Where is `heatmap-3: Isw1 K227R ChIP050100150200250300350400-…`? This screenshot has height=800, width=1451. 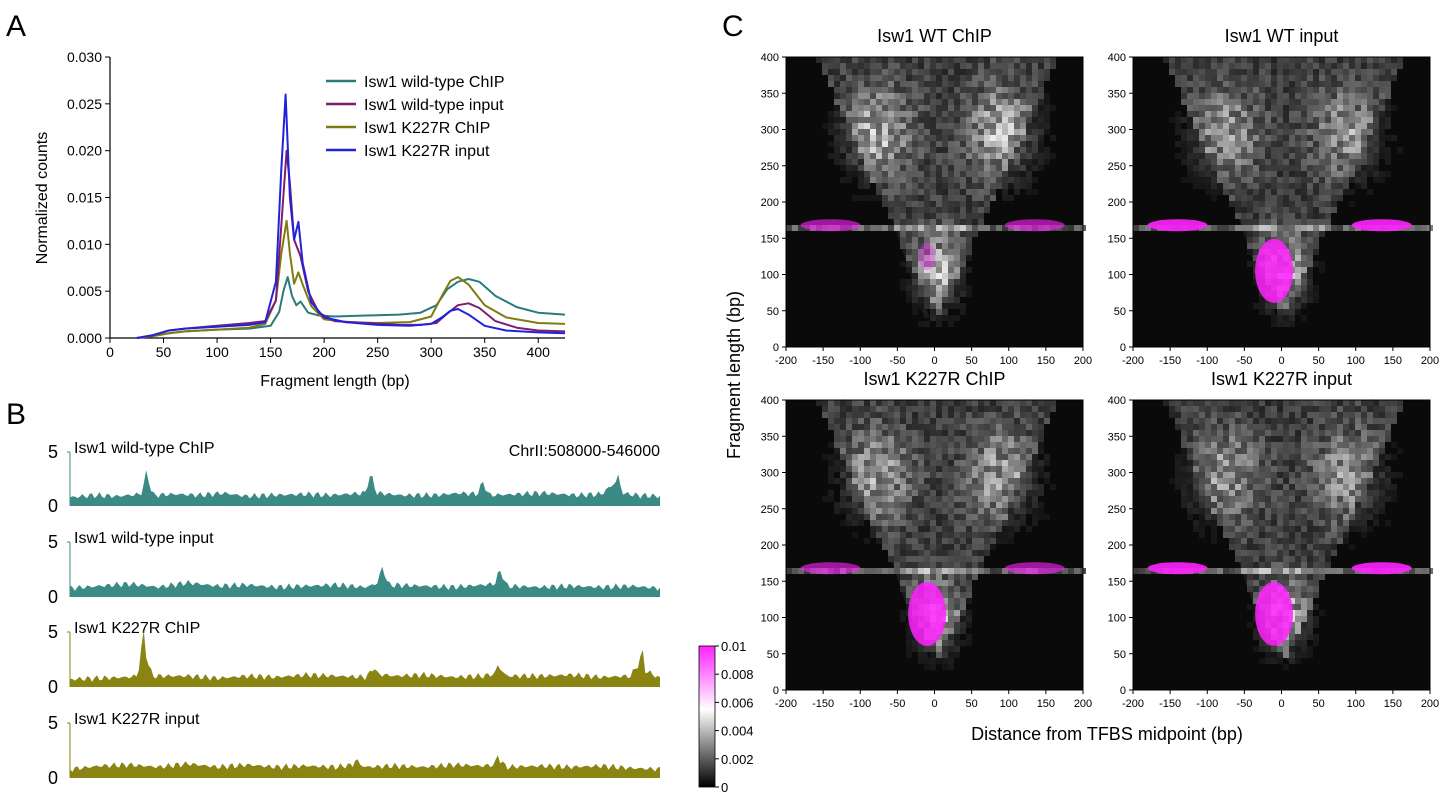
heatmap-3: Isw1 K227R ChIP050100150200250300350400-… is located at coordinates (927, 539).